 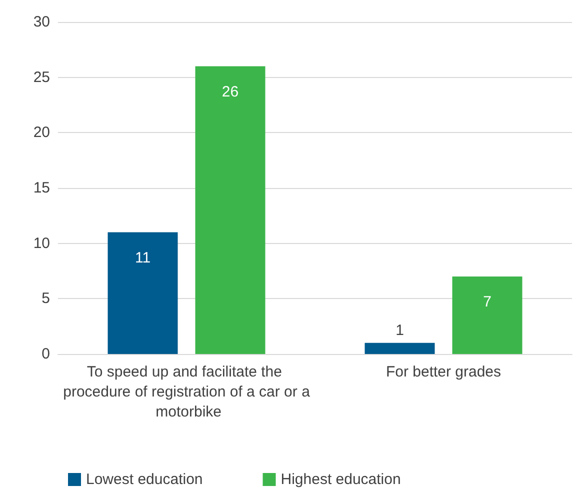 I want to click on x-tick-label: To speed up and facilitate the procedure of registration of a car or a motorbike, so click(x=187, y=392).